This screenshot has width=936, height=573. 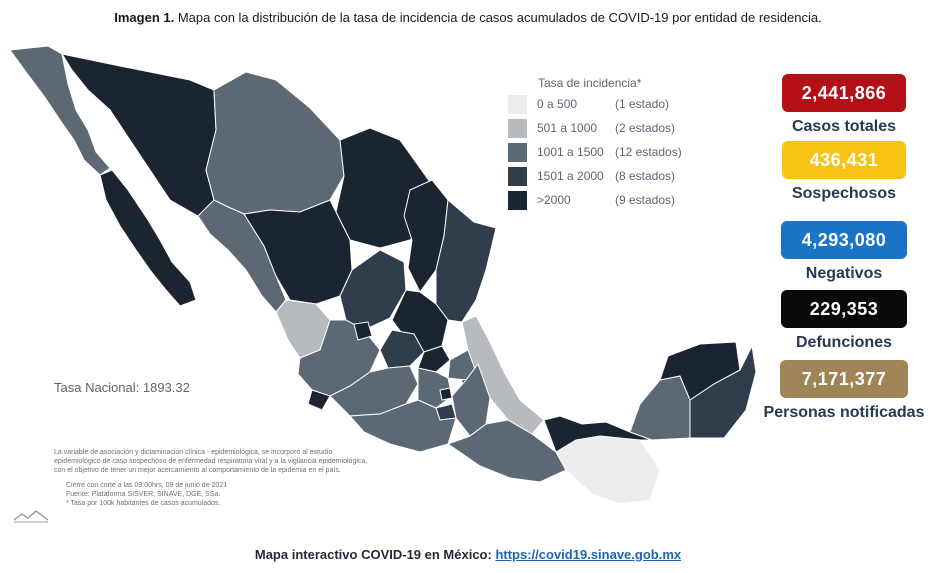 What do you see at coordinates (31, 516) in the screenshot?
I see `sinave-logo-icon` at bounding box center [31, 516].